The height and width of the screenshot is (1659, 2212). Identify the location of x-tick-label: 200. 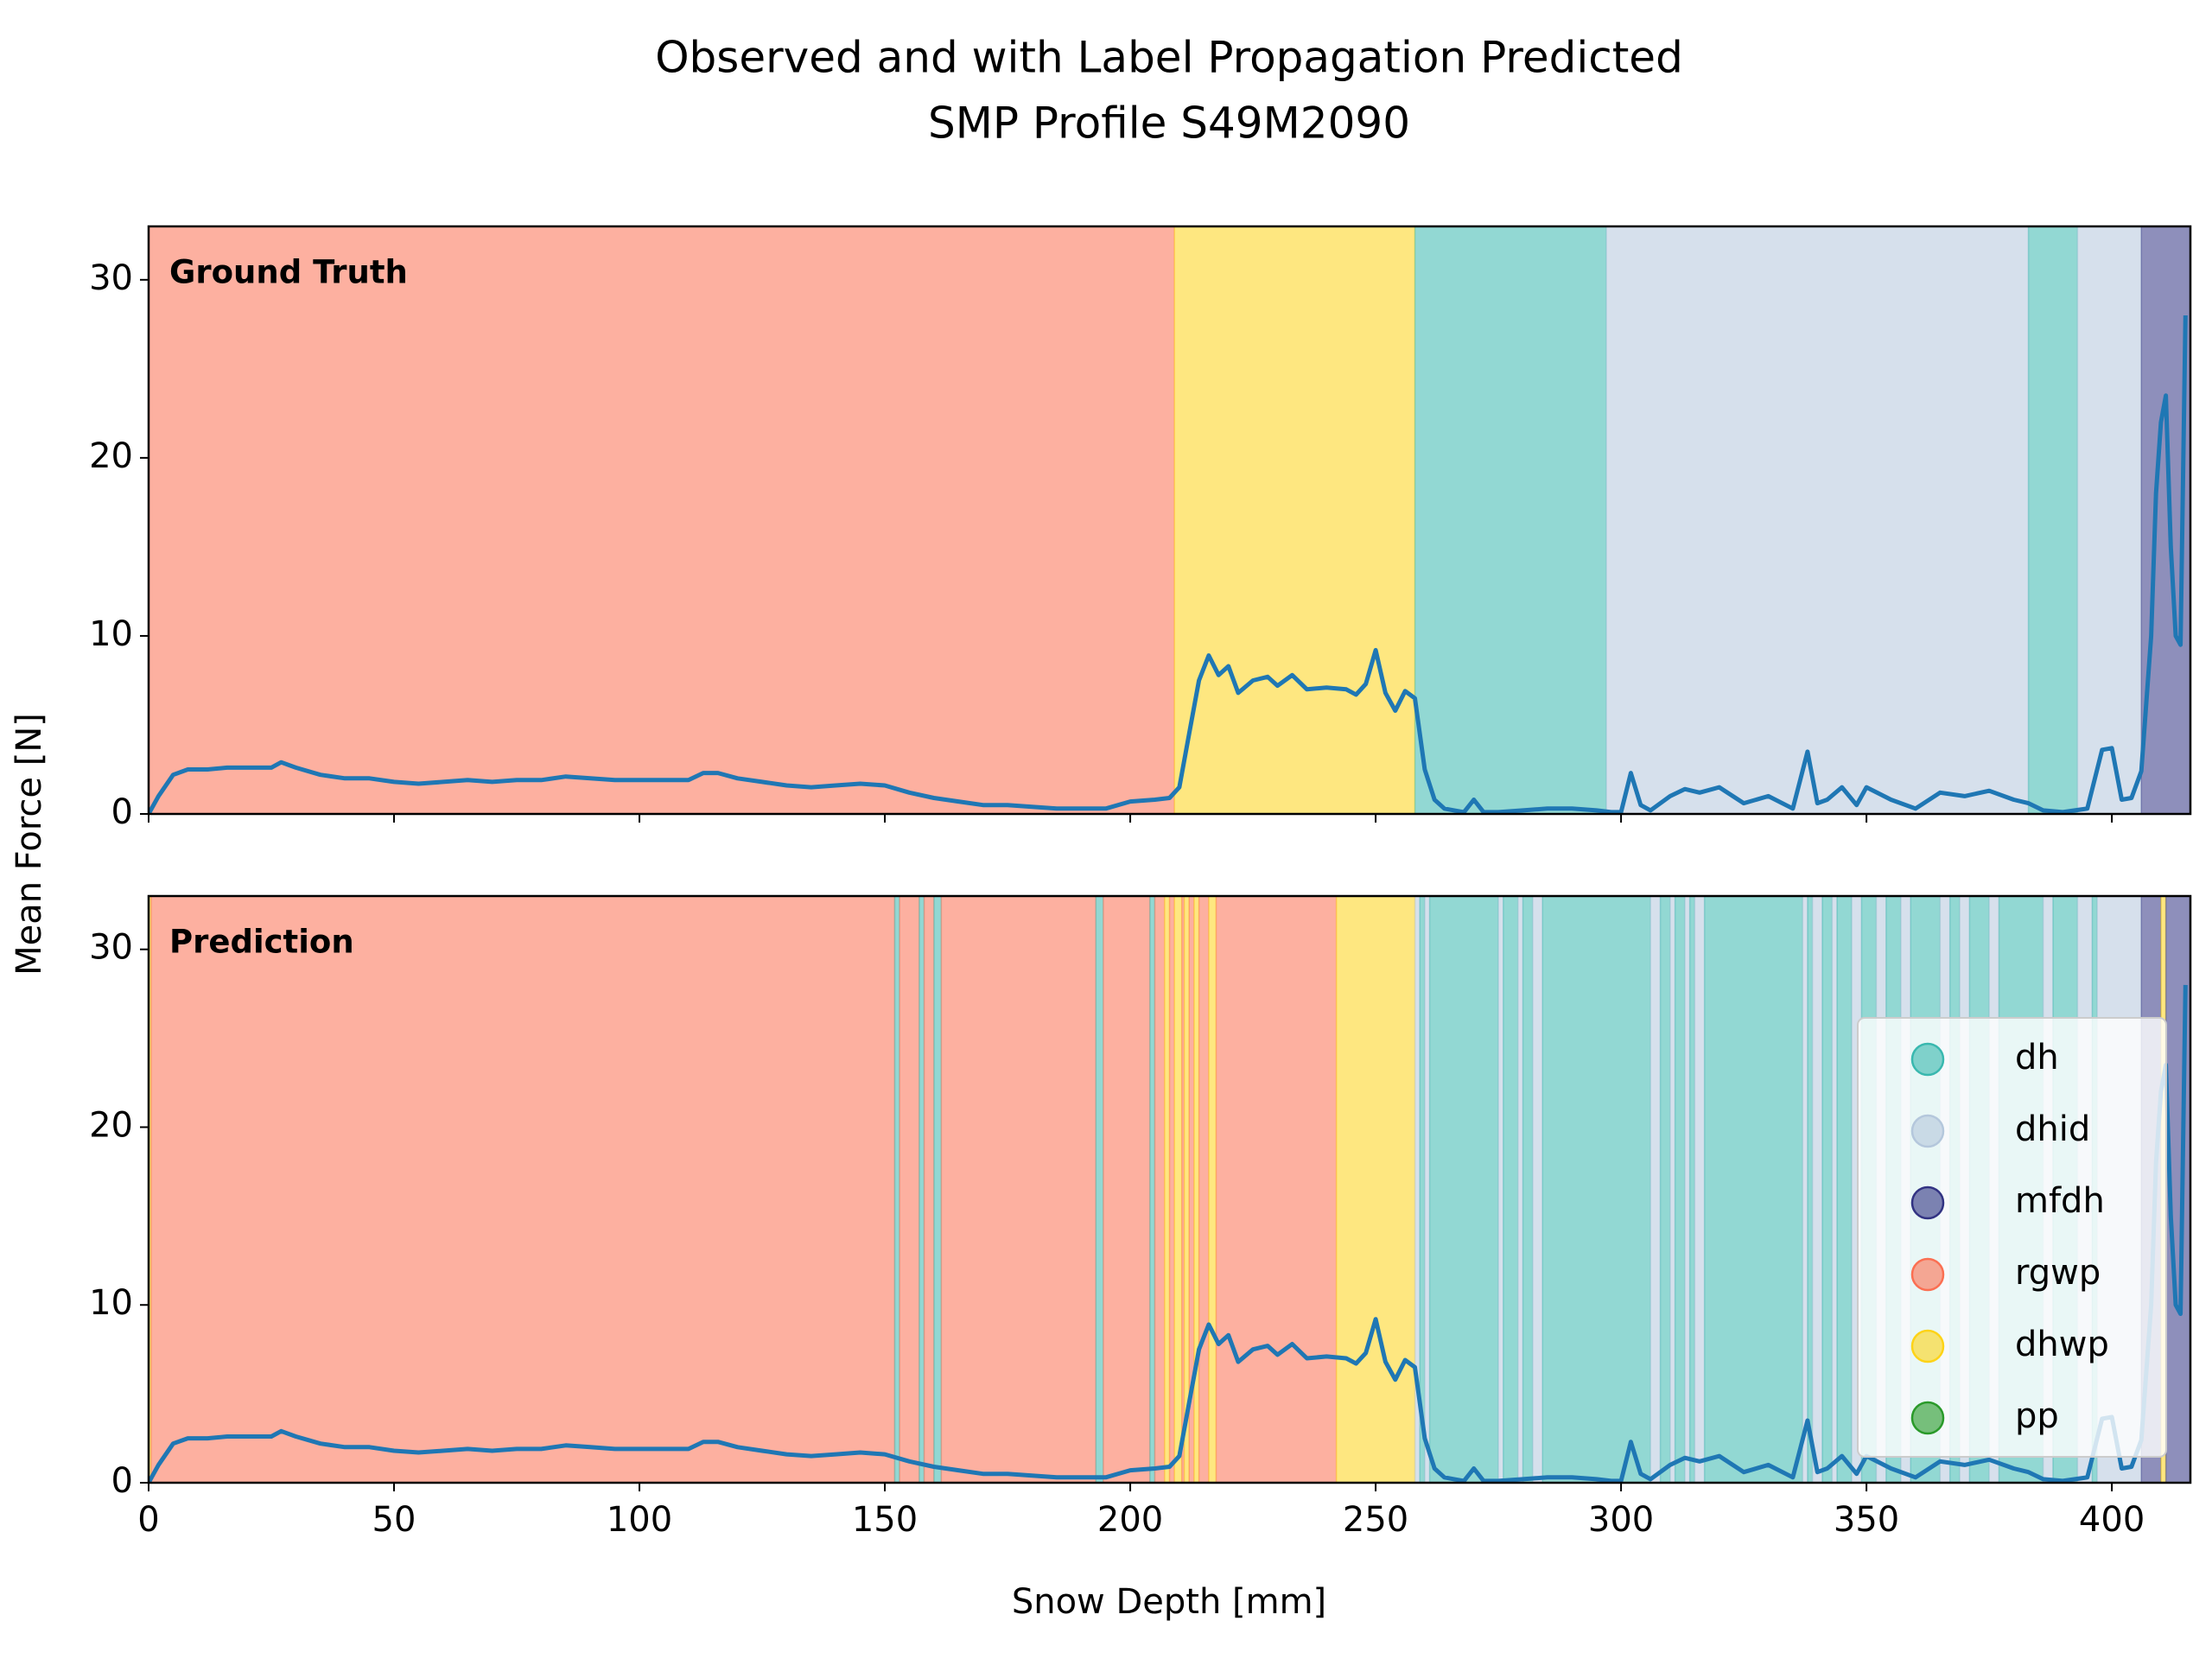
(1130, 1520).